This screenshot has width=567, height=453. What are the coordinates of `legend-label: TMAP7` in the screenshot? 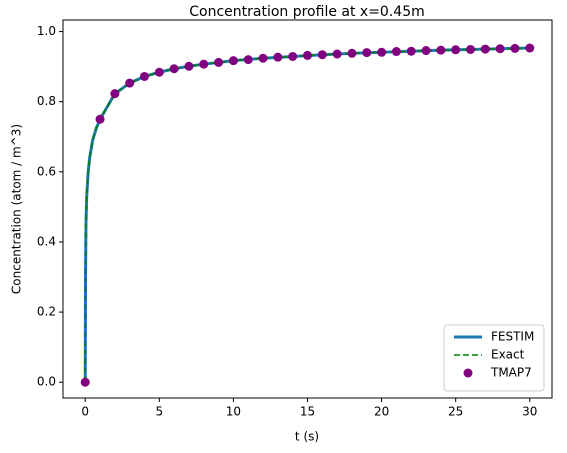 It's located at (511, 373).